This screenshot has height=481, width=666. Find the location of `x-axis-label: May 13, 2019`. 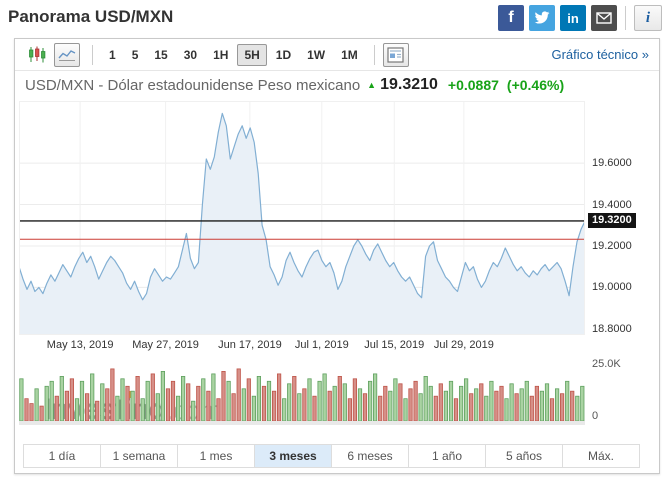

x-axis-label: May 13, 2019 is located at coordinates (80, 345).